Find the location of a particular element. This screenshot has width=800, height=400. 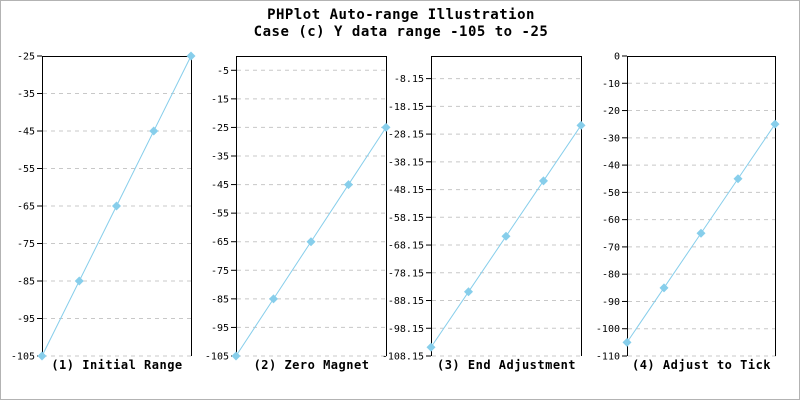

y-tick-label: -48.15 is located at coordinates (406, 190).